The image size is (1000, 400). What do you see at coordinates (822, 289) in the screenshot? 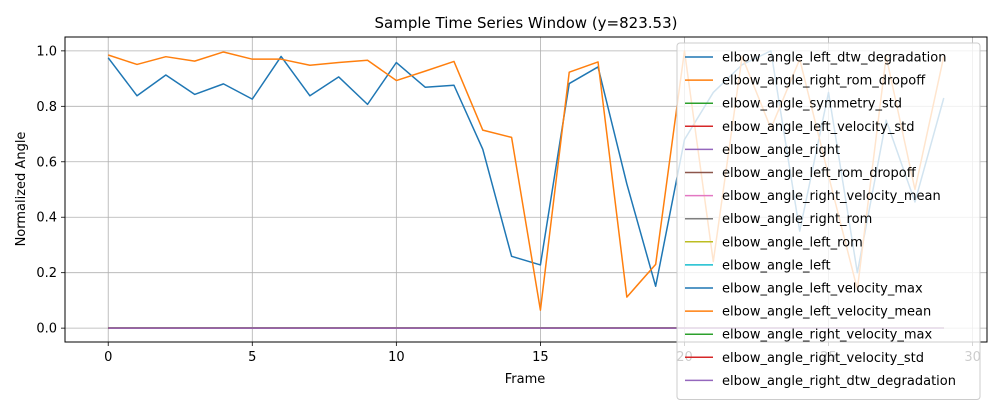
I see `legend-label: elbow_angle_left_velocity_max` at bounding box center [822, 289].